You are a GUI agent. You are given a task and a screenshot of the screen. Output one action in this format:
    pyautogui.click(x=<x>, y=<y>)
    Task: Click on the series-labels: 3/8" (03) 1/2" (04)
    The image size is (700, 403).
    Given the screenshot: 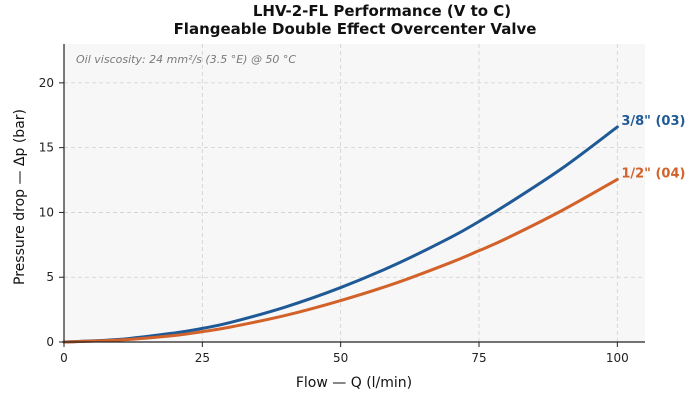 What is the action you would take?
    pyautogui.click(x=653, y=147)
    